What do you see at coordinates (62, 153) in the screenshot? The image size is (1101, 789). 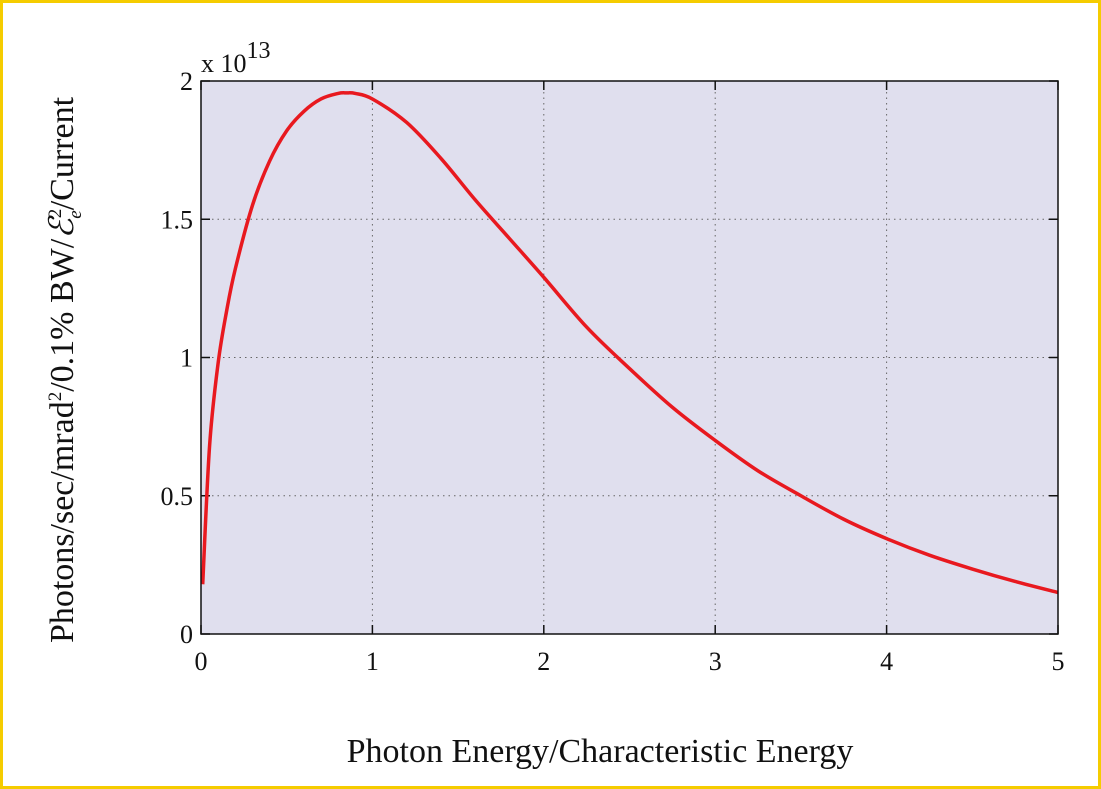 I see `y-label-suffix: /Current` at bounding box center [62, 153].